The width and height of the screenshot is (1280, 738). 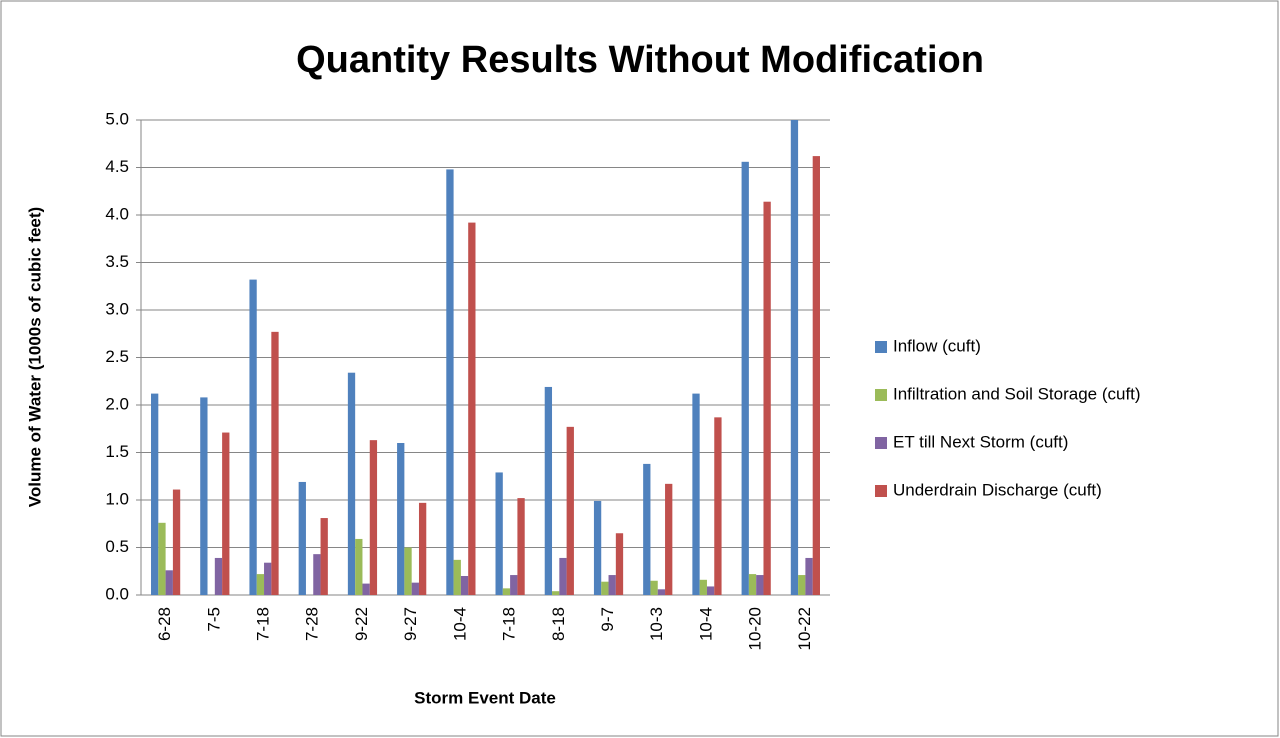 What do you see at coordinates (980, 441) in the screenshot?
I see `legend-label: ET till Next Storm (cuft)` at bounding box center [980, 441].